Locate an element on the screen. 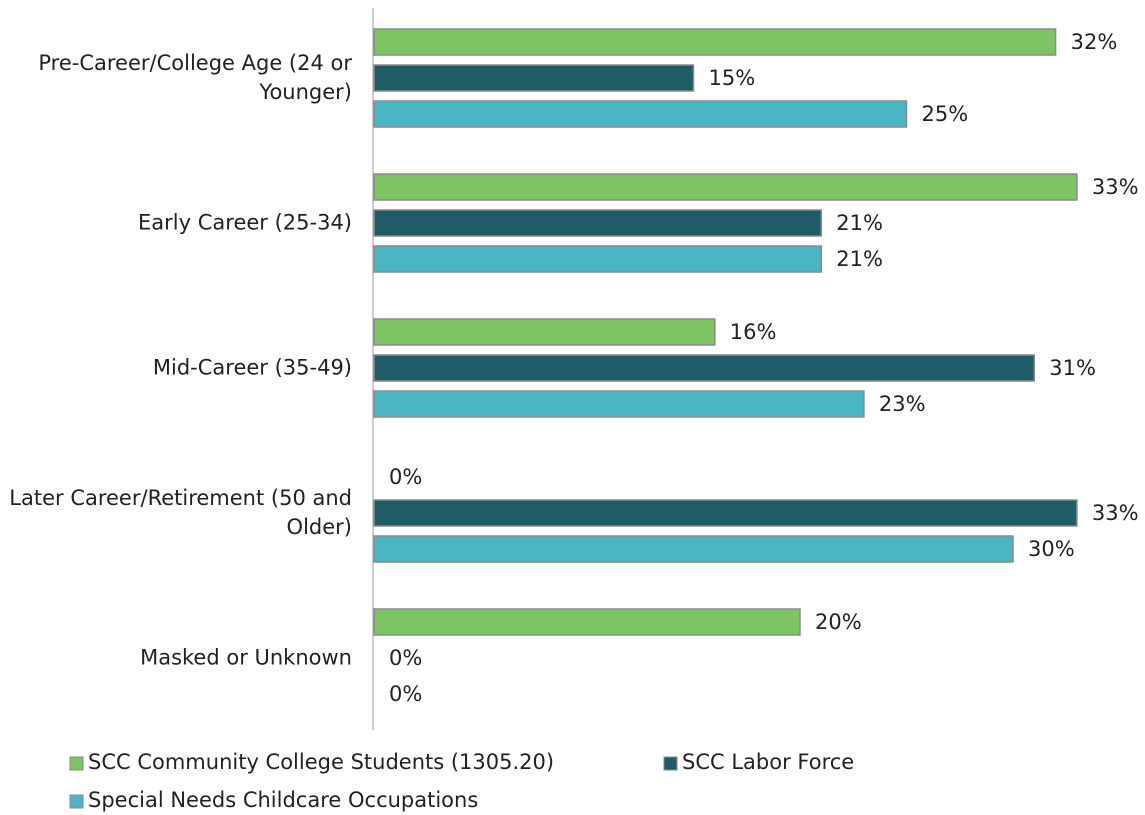 The width and height of the screenshot is (1145, 815). category-label: Pre-Career/College Age (24 or Younger) is located at coordinates (195, 77).